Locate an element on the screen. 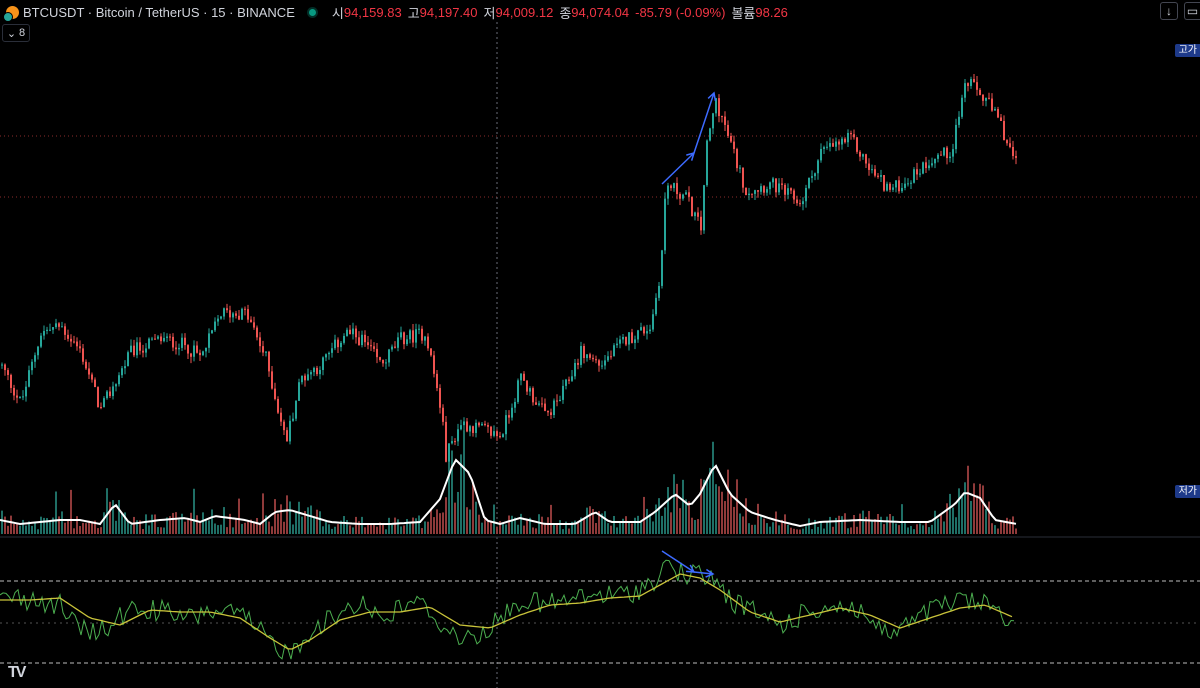  trend-arrow-2-head is located at coordinates (712, 96).